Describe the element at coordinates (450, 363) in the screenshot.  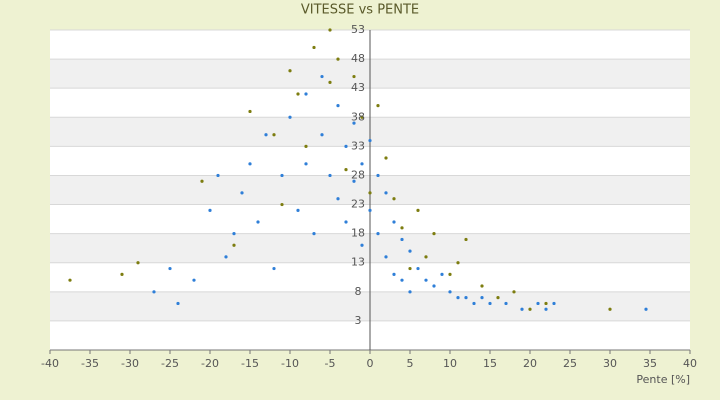
I see `x-tick-label: 10` at that location.